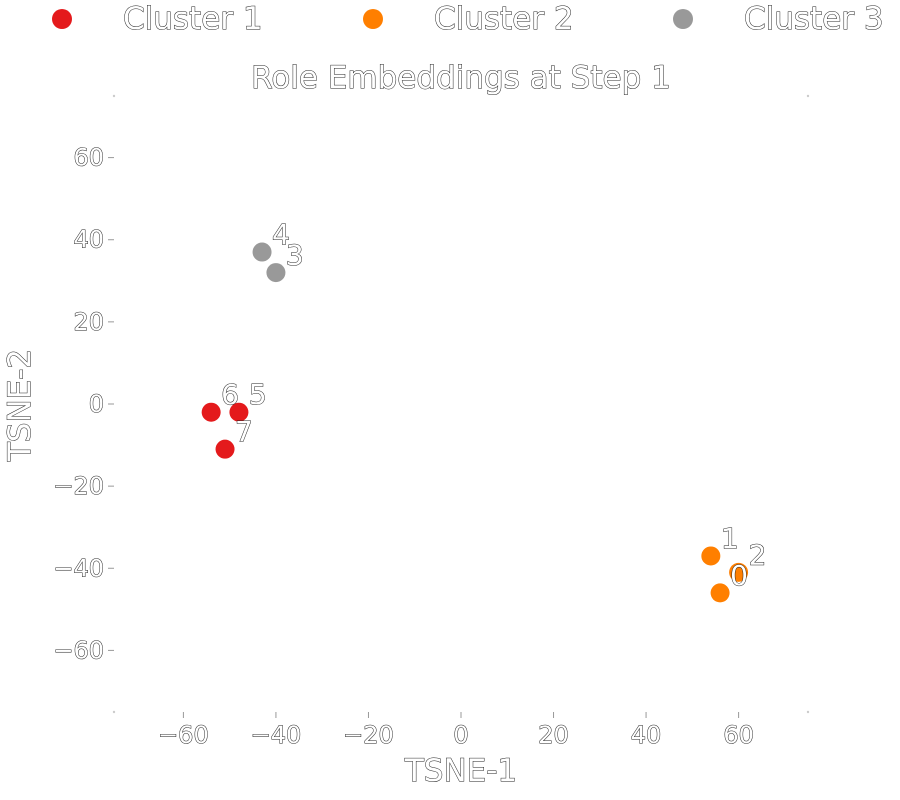 The height and width of the screenshot is (800, 900). What do you see at coordinates (758, 554) in the screenshot?
I see `point-label: 2` at bounding box center [758, 554].